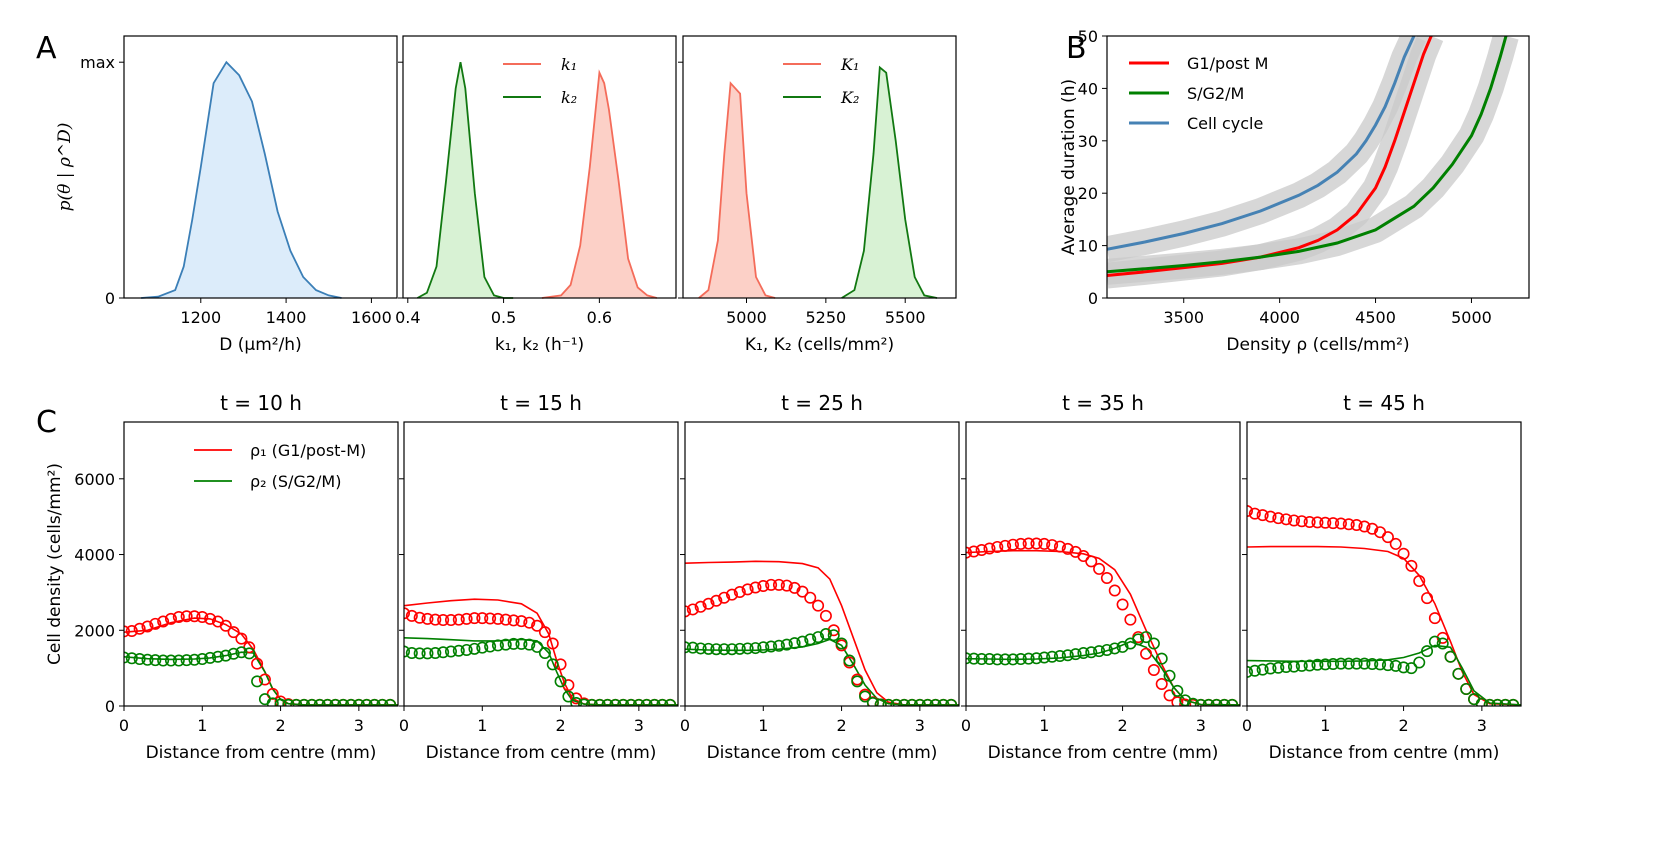 The height and width of the screenshot is (864, 1661). What do you see at coordinates (465, 180) in the screenshot?
I see `a2-density-k2-line` at bounding box center [465, 180].